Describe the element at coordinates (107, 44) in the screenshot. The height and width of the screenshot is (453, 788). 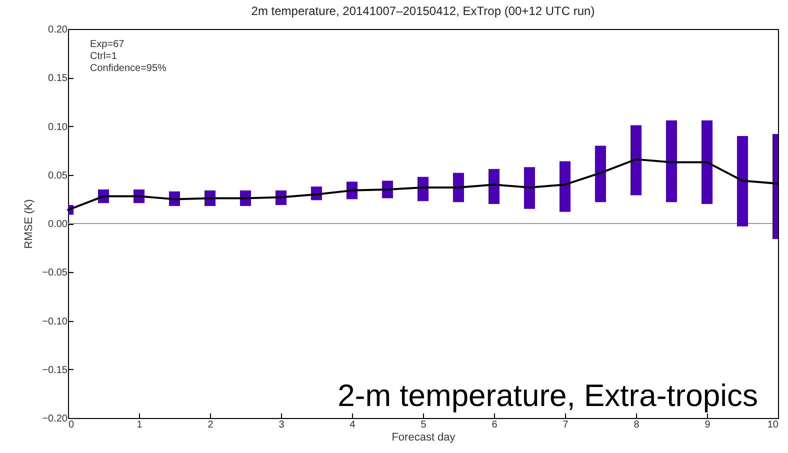
I see `annotation: Exp=67` at that location.